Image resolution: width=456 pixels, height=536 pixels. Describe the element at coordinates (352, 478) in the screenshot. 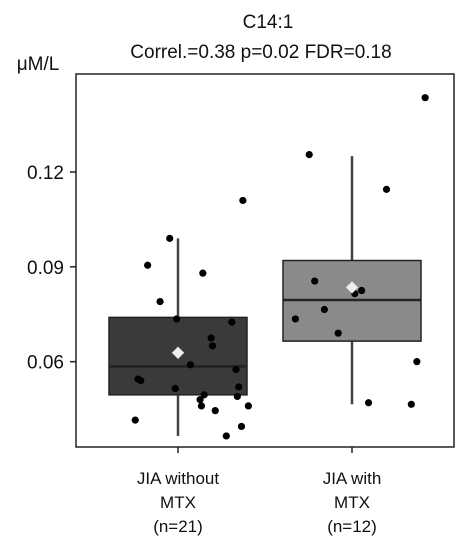

I see `x-category-label: JIA with` at that location.